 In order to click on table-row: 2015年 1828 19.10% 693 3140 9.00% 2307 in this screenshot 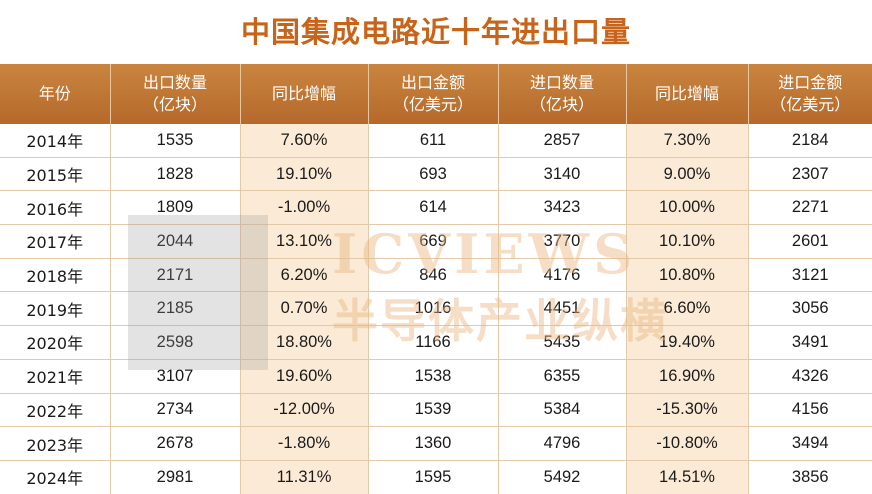, I will do `click(436, 174)`.